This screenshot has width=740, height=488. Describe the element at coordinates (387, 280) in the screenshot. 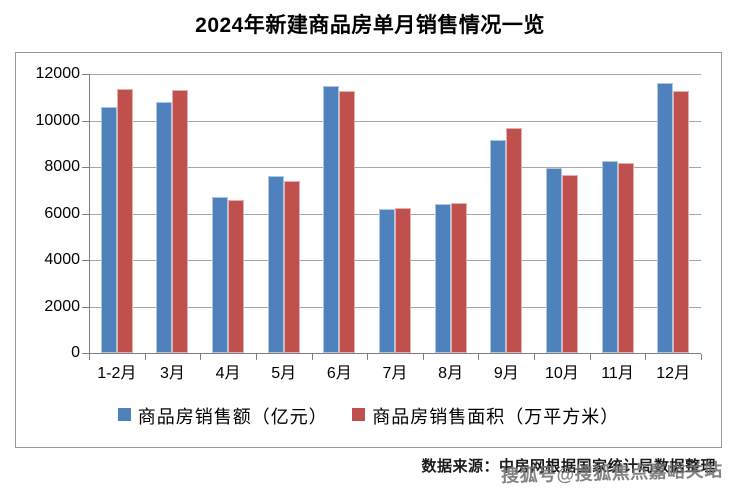

I see `bar-sales-7月` at that location.